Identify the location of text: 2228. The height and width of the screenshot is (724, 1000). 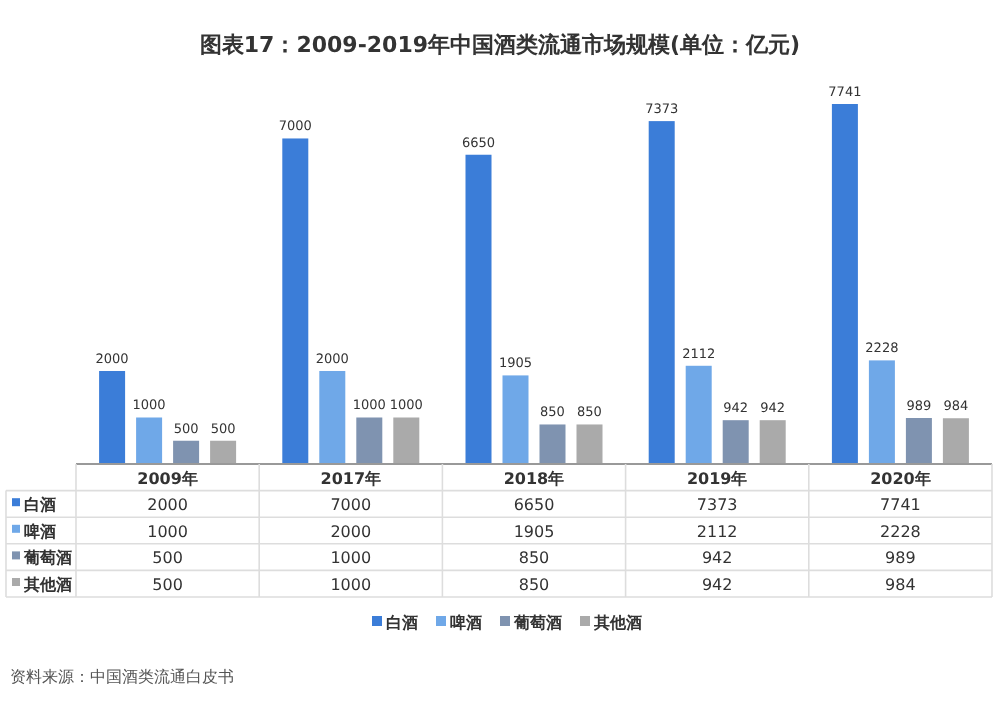
(900, 531).